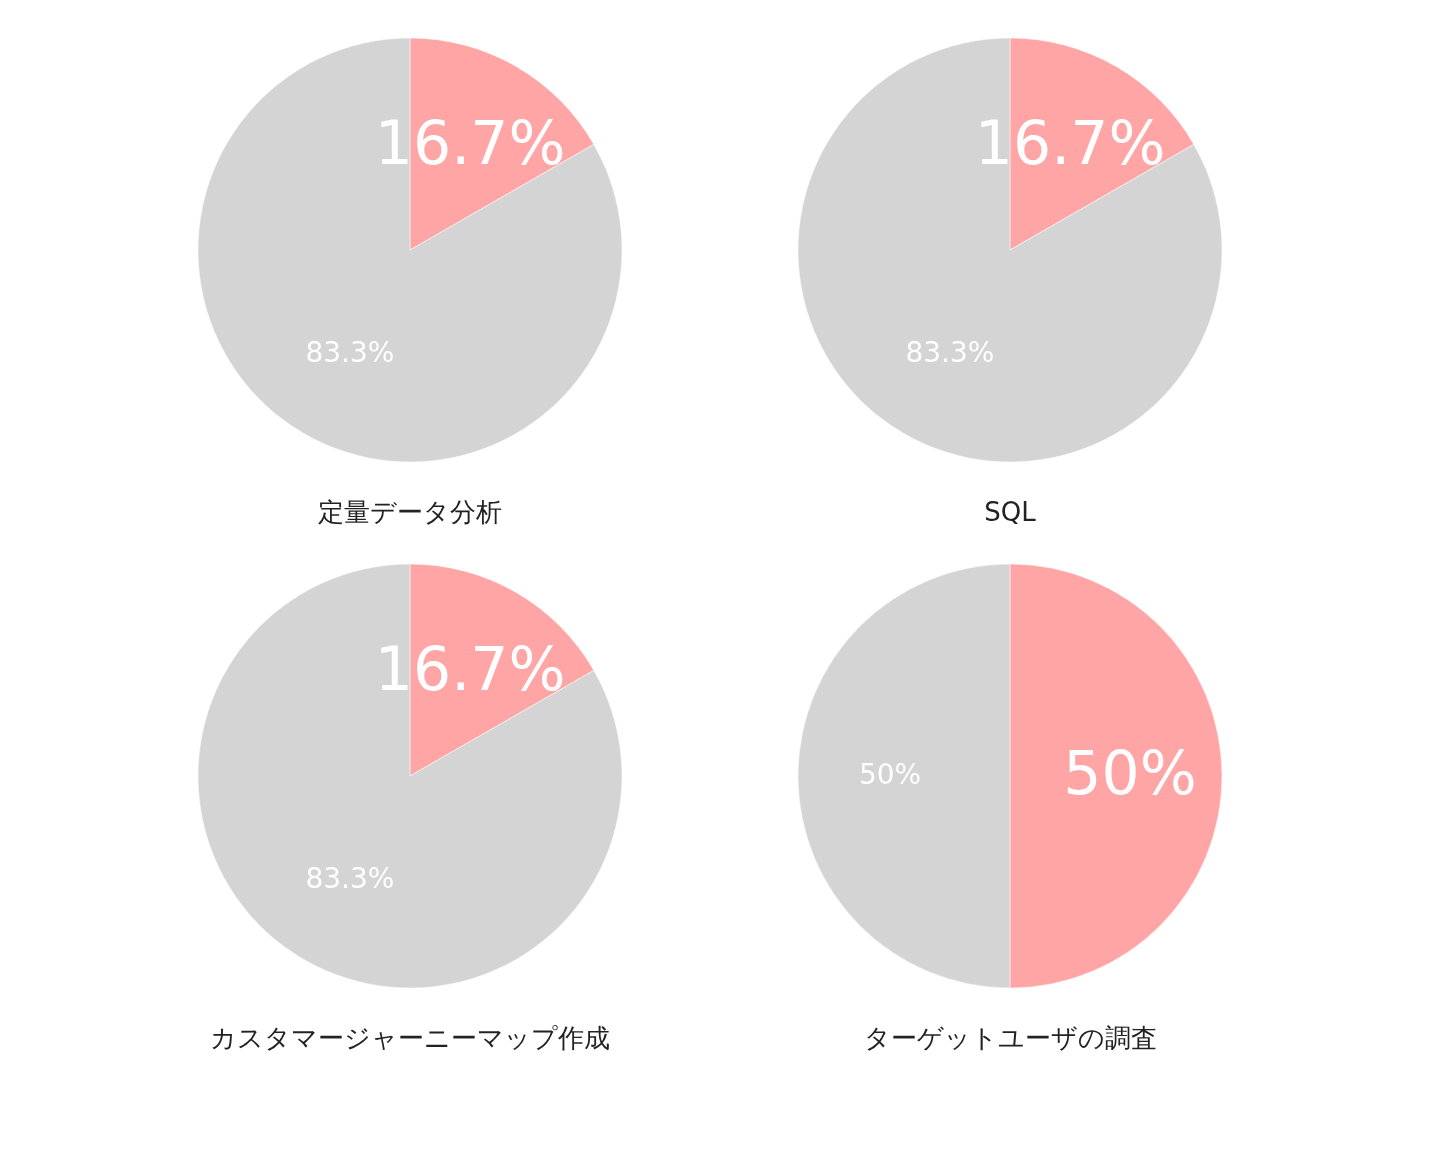  I want to click on text: ターゲットユーザの調査, so click(1010, 1038).